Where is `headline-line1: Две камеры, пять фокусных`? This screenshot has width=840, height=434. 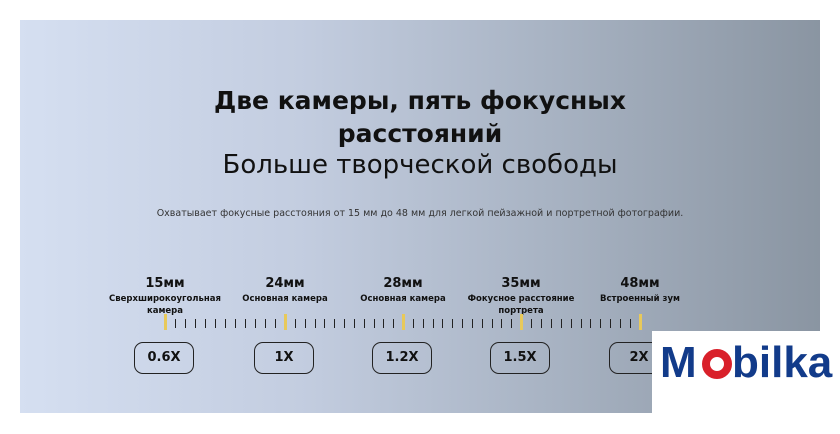 headline-line1: Две камеры, пять фокусных is located at coordinates (420, 100).